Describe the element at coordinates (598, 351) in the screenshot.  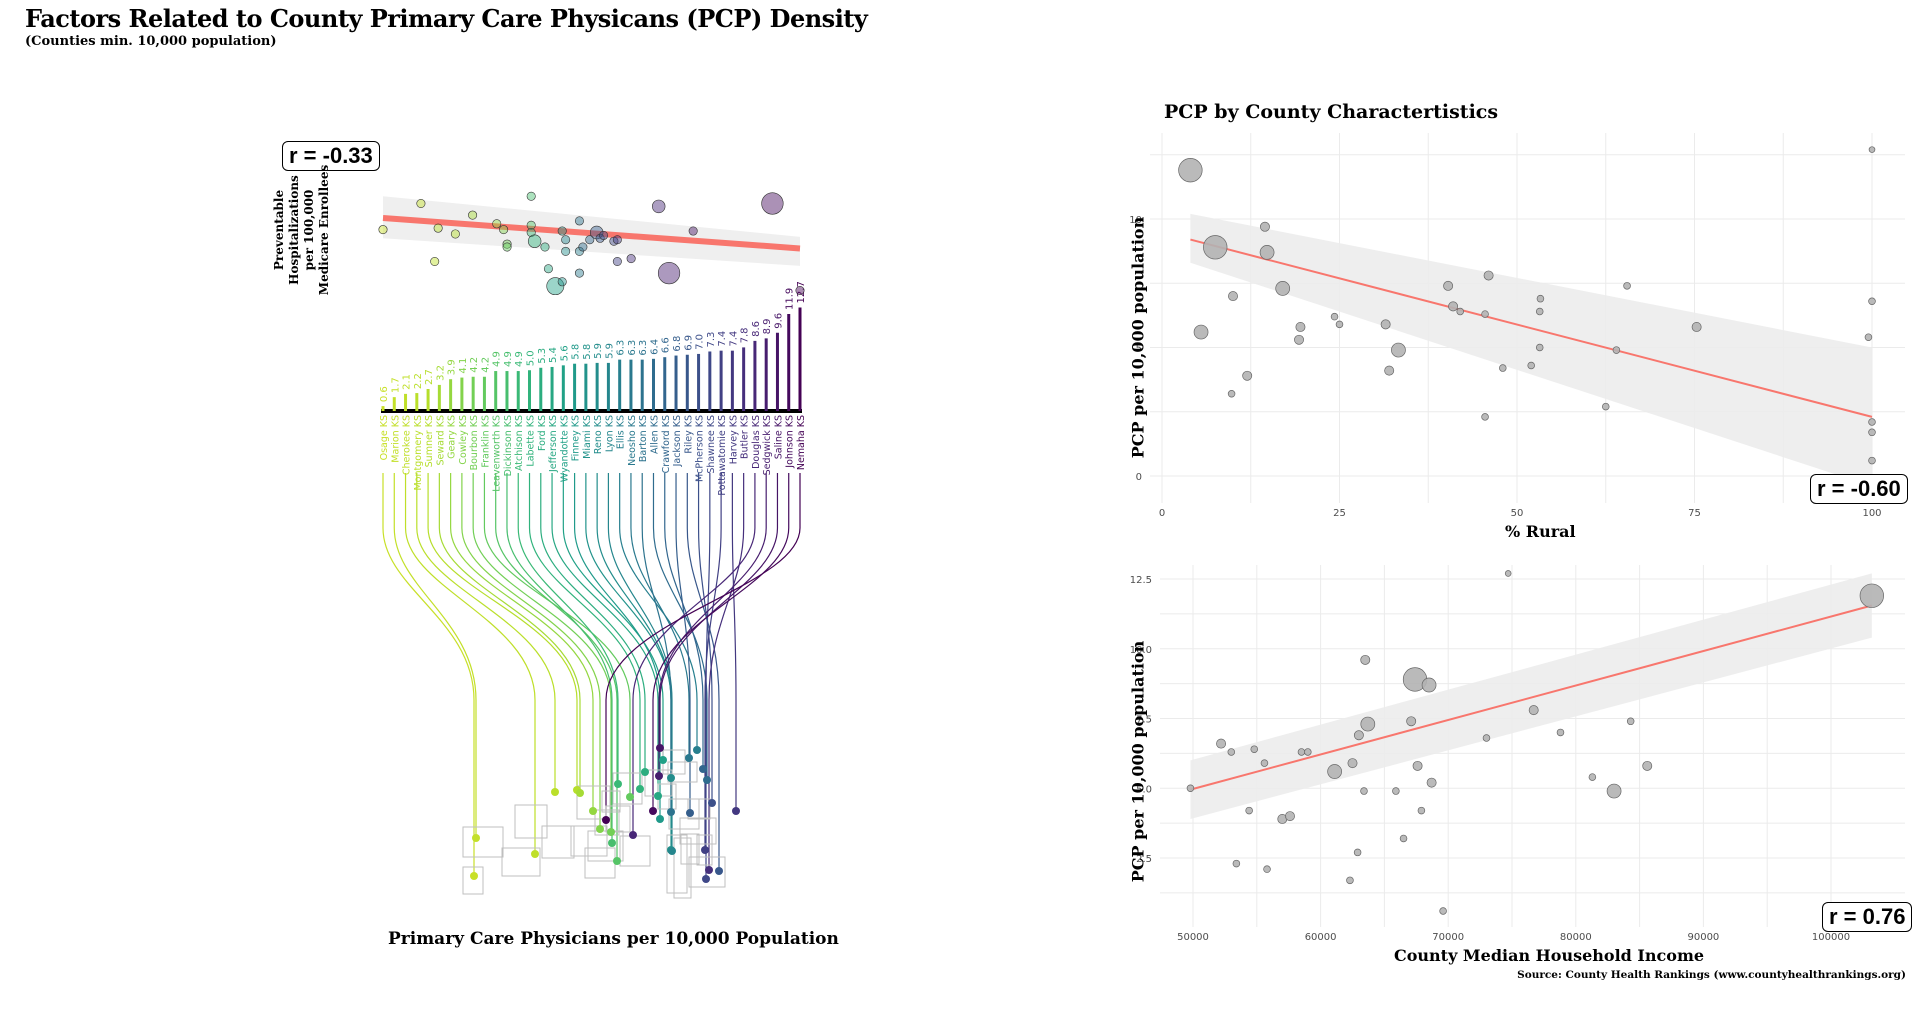
I see `lollipop-value-label: 5.9` at that location.